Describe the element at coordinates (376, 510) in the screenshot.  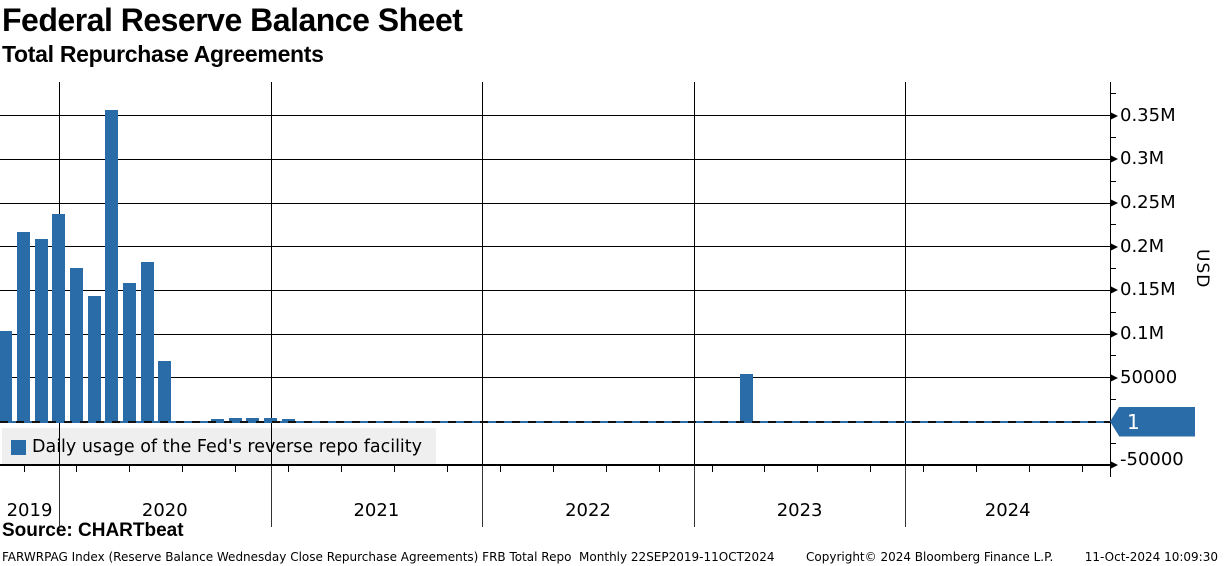
I see `x-axis-year-label: 2021` at that location.